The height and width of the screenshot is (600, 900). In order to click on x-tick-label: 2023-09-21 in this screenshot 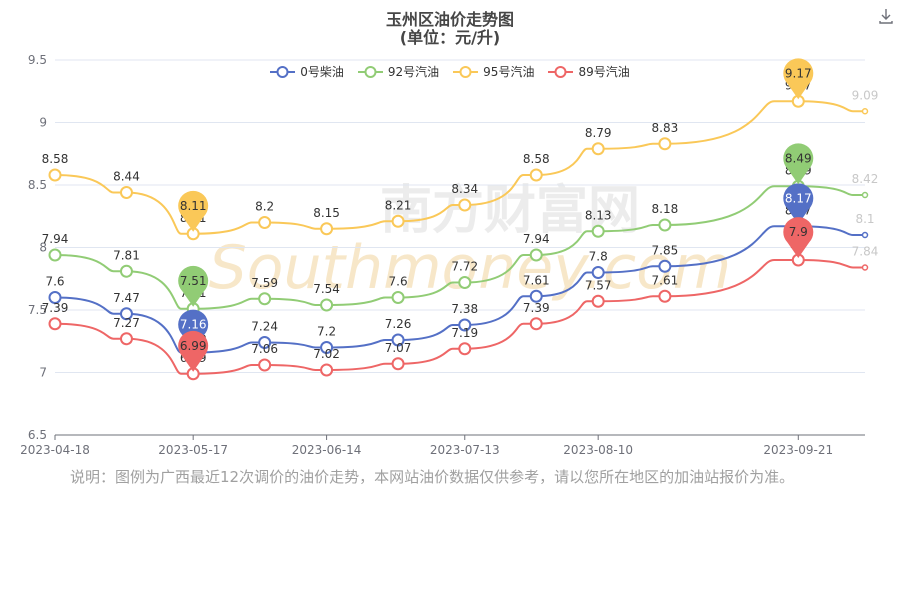, I will do `click(798, 450)`.